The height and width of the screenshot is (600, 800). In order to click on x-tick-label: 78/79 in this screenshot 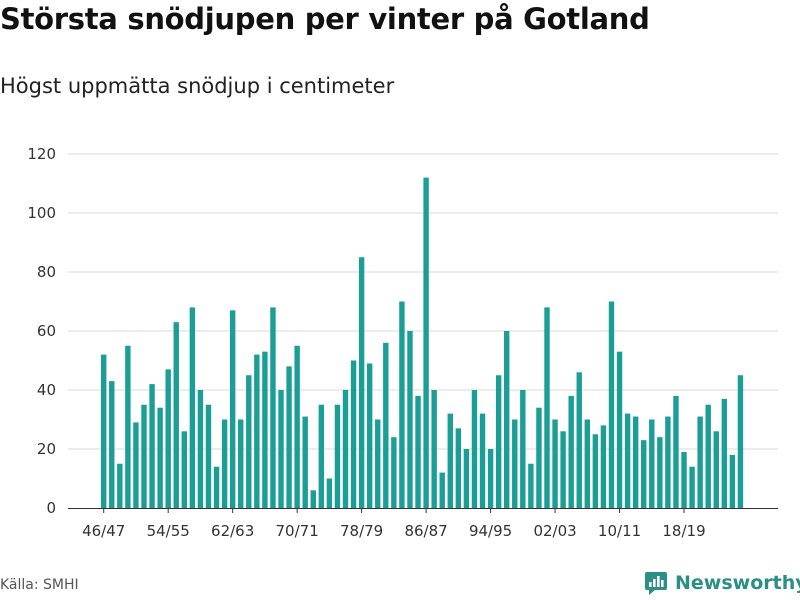, I will do `click(361, 531)`.